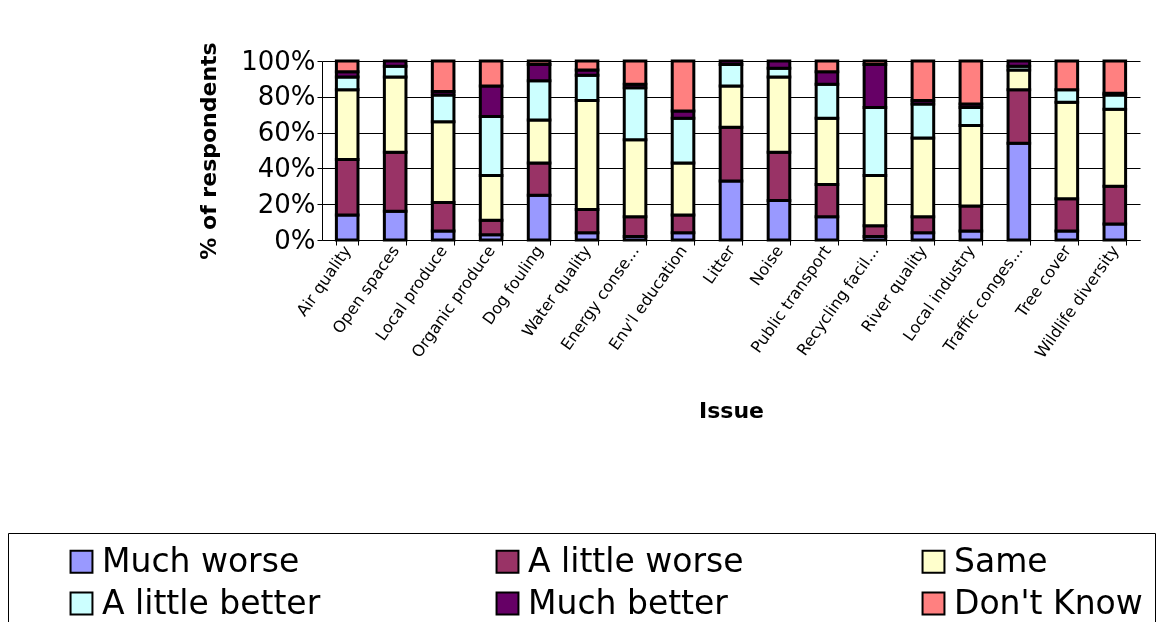  Describe the element at coordinates (278, 60) in the screenshot. I see `y-tick-label: 100%` at that location.